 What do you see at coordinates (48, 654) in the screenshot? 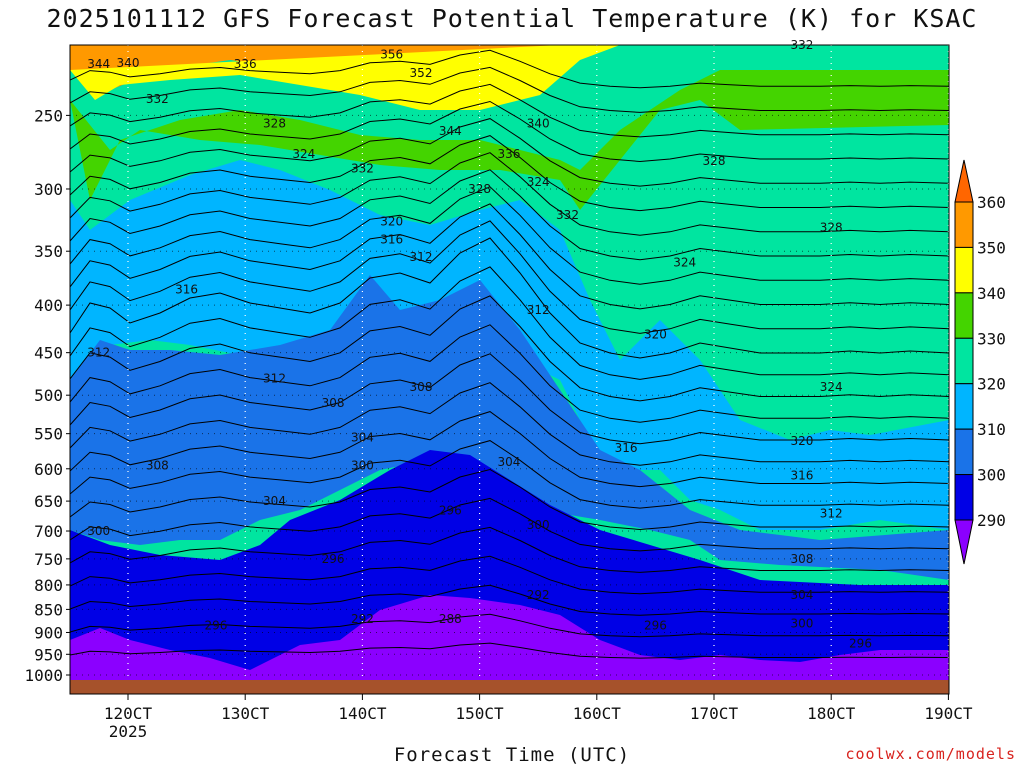
I see `y-tick-label: 950` at bounding box center [48, 654].